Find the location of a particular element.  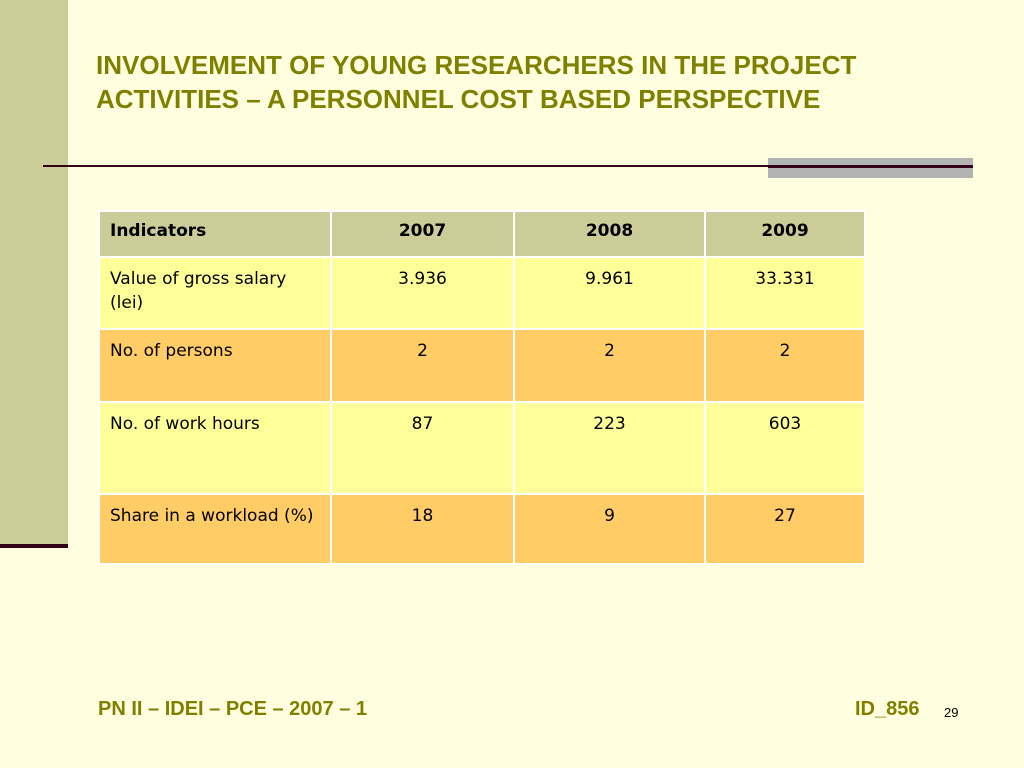

cell-value: 18 is located at coordinates (422, 529).